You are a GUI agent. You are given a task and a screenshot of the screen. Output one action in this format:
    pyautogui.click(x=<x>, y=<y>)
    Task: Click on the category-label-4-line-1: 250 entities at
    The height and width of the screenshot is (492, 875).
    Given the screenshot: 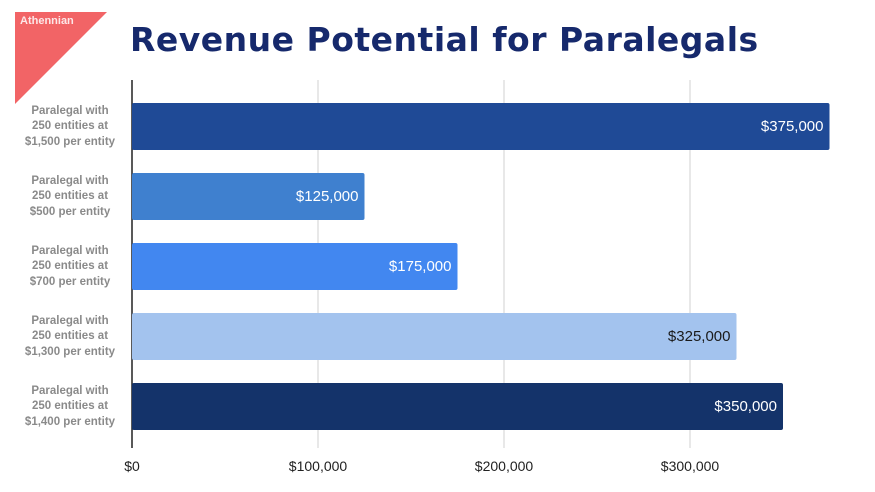 What is the action you would take?
    pyautogui.click(x=70, y=406)
    